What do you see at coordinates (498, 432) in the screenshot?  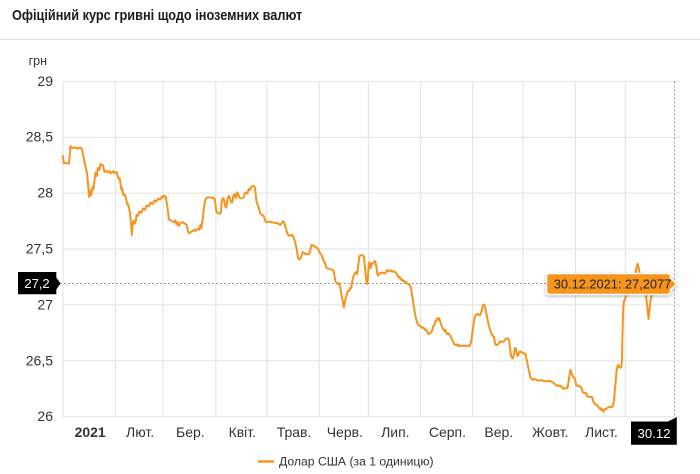 I see `svg-text: Вер.` at bounding box center [498, 432].